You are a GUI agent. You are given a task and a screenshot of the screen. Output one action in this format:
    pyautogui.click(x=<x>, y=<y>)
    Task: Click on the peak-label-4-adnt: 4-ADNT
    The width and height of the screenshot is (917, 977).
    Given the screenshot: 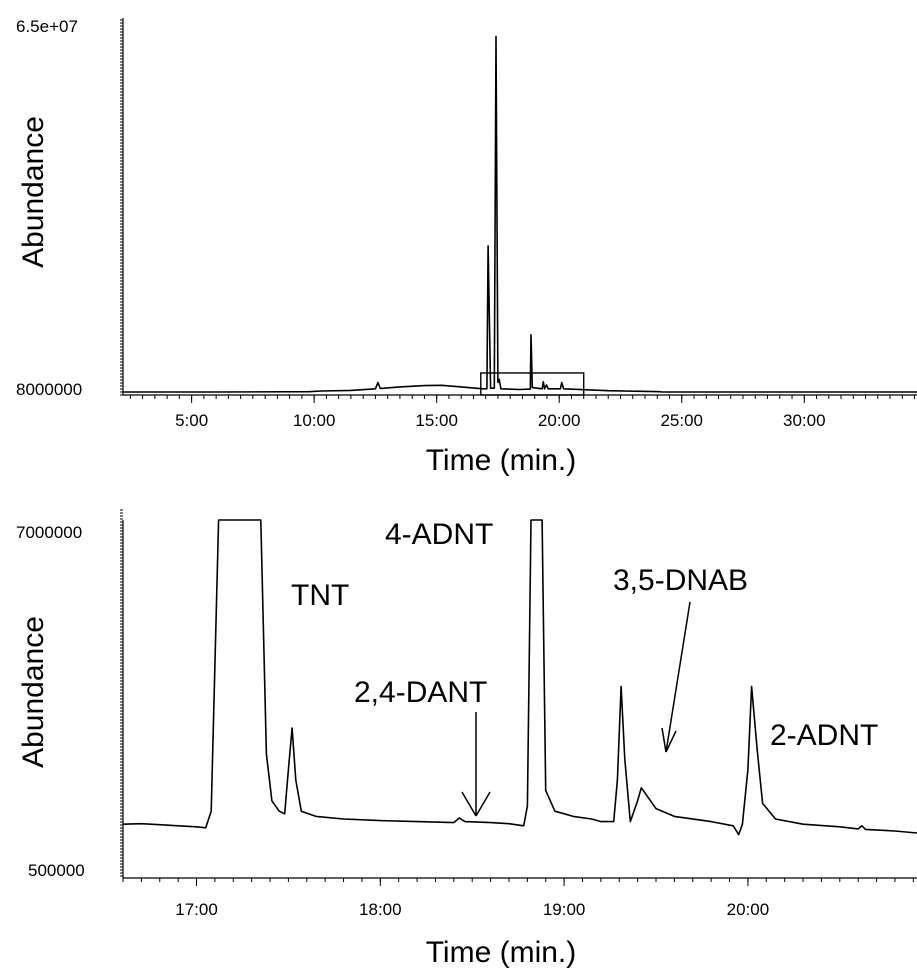 What is the action you would take?
    pyautogui.click(x=439, y=534)
    